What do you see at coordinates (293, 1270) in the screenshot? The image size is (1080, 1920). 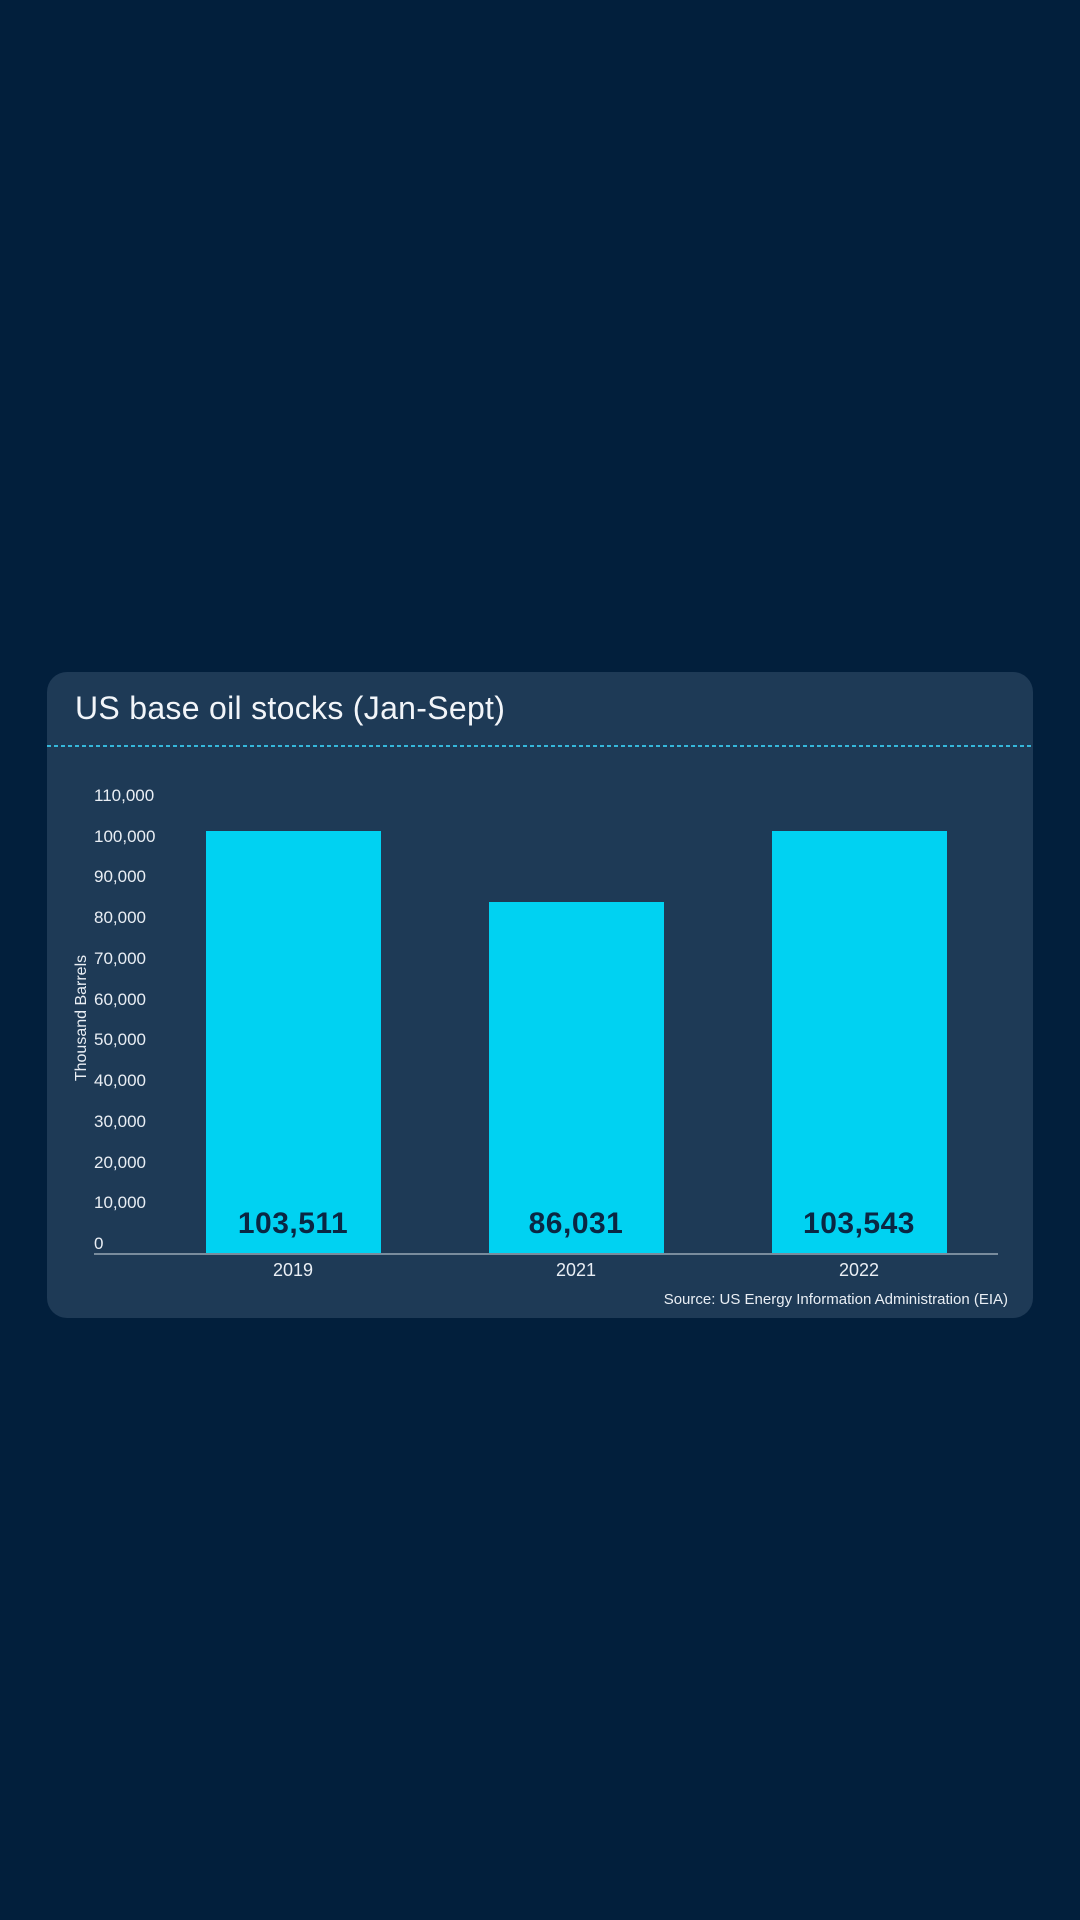 I see `x-tick-label: 2019` at bounding box center [293, 1270].